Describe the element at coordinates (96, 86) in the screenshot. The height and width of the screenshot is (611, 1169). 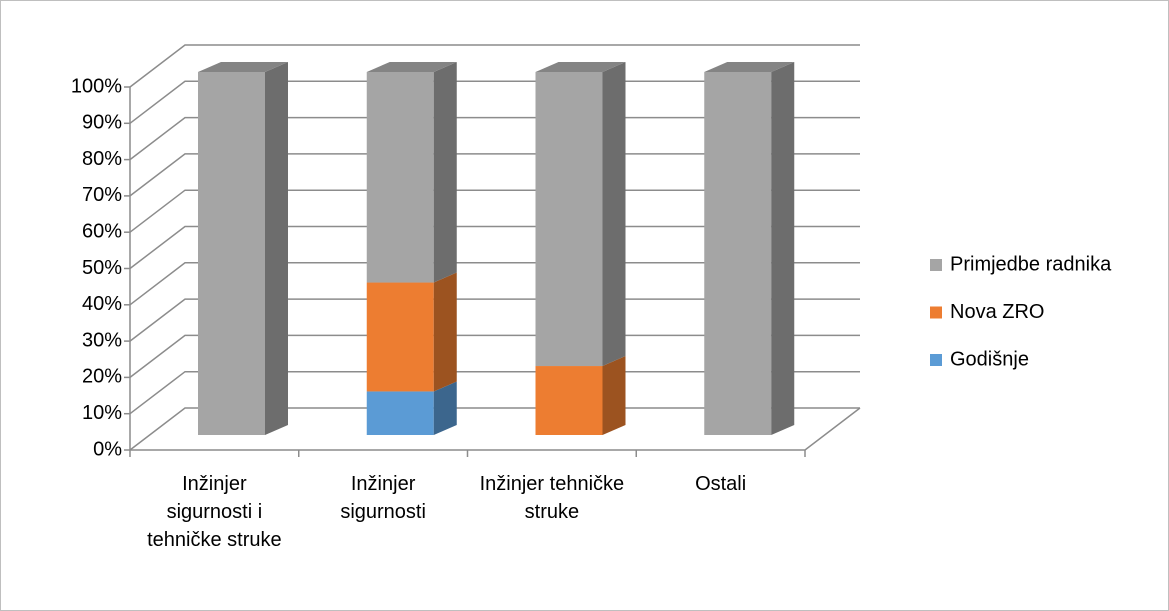
I see `y-tick-label: 100%` at that location.